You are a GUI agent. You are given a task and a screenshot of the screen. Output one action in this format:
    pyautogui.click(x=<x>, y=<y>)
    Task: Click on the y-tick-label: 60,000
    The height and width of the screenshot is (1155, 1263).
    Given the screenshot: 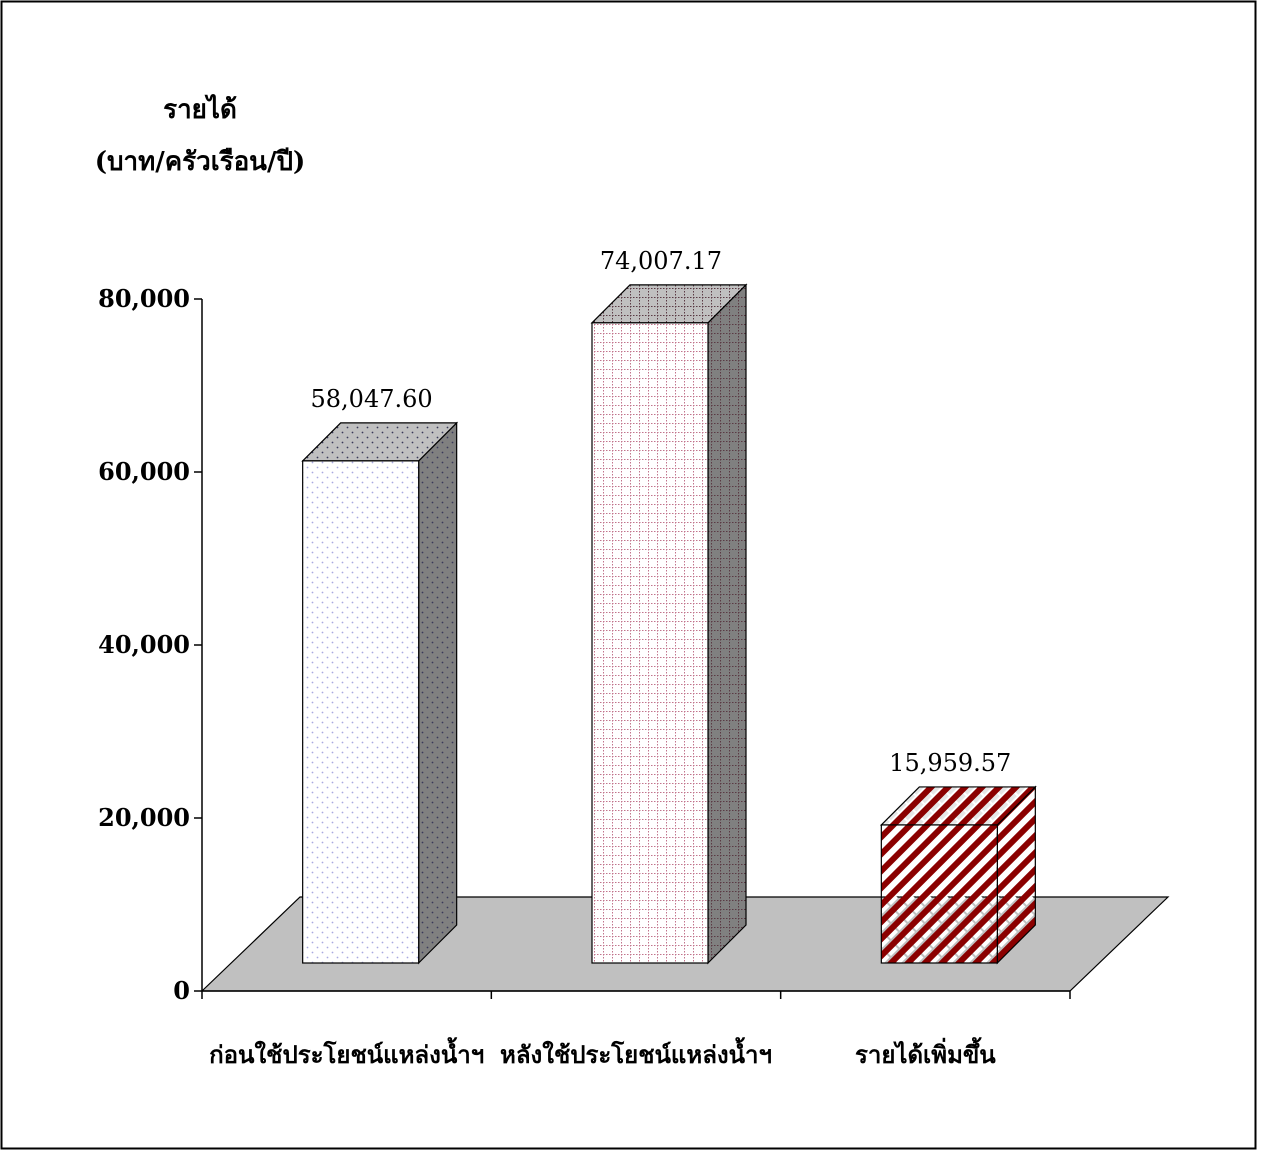 What is the action you would take?
    pyautogui.click(x=144, y=471)
    